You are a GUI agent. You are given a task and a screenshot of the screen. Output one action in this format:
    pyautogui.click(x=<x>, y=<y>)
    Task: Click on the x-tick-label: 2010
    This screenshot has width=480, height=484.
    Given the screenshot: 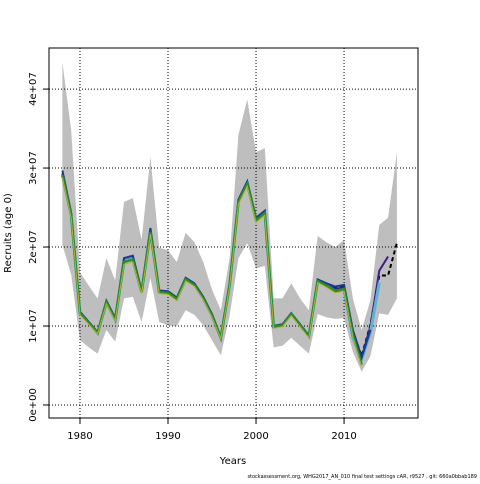 What is the action you would take?
    pyautogui.click(x=343, y=436)
    